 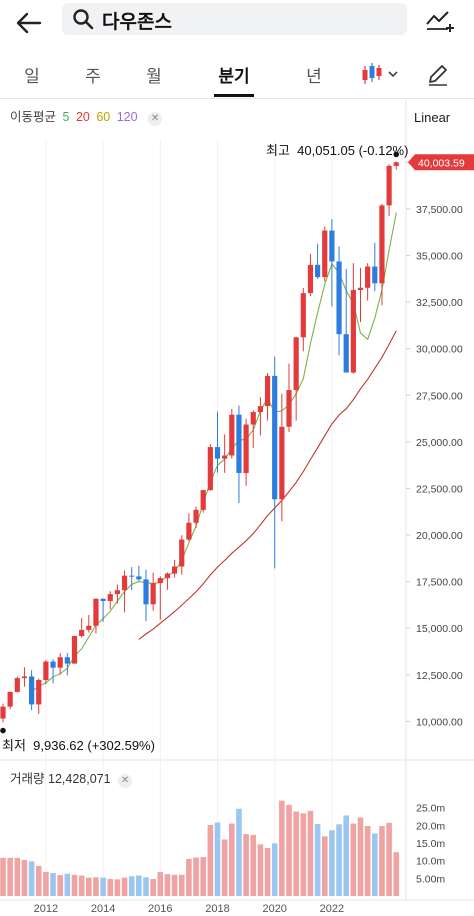 What do you see at coordinates (439, 629) in the screenshot?
I see `y-tick-label: 15,000.00` at bounding box center [439, 629].